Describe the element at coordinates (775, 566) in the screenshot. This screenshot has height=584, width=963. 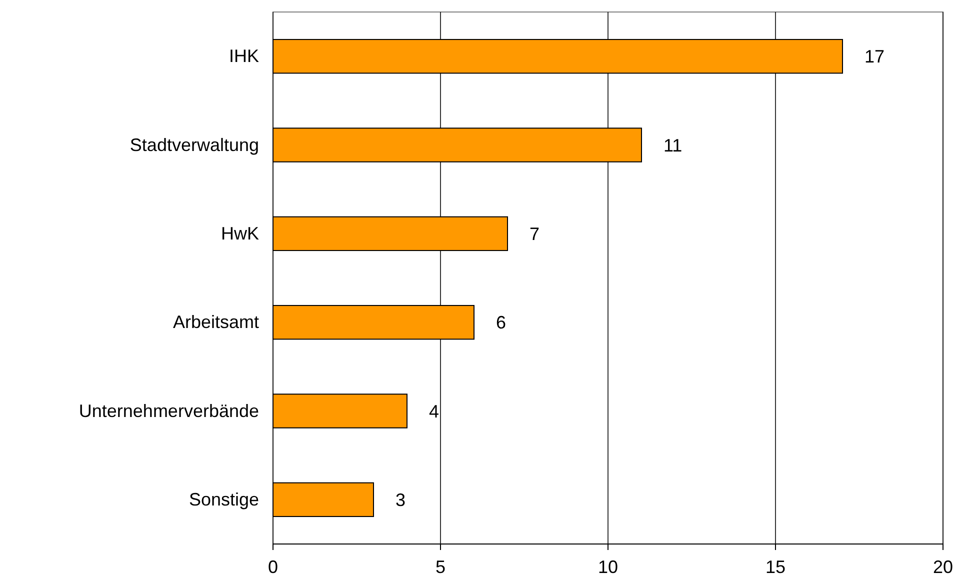
I see `x-tick-label: 15` at that location.